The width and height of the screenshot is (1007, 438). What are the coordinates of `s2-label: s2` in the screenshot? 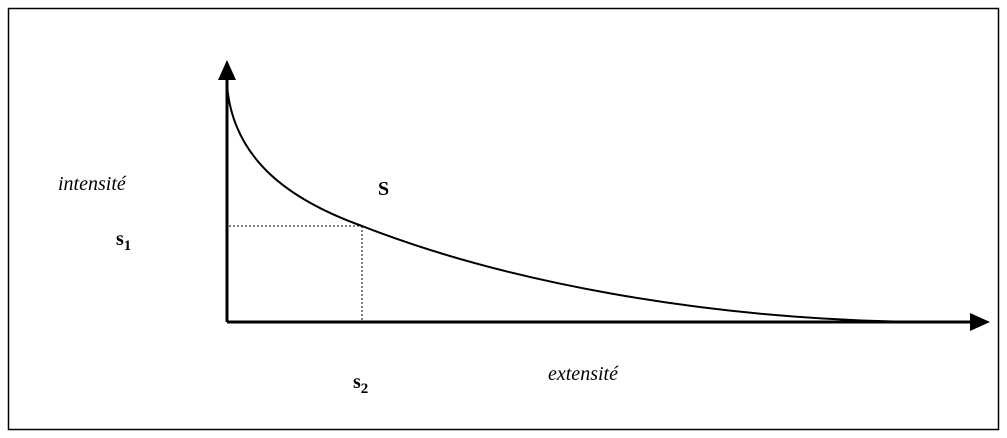 It's located at (360, 384).